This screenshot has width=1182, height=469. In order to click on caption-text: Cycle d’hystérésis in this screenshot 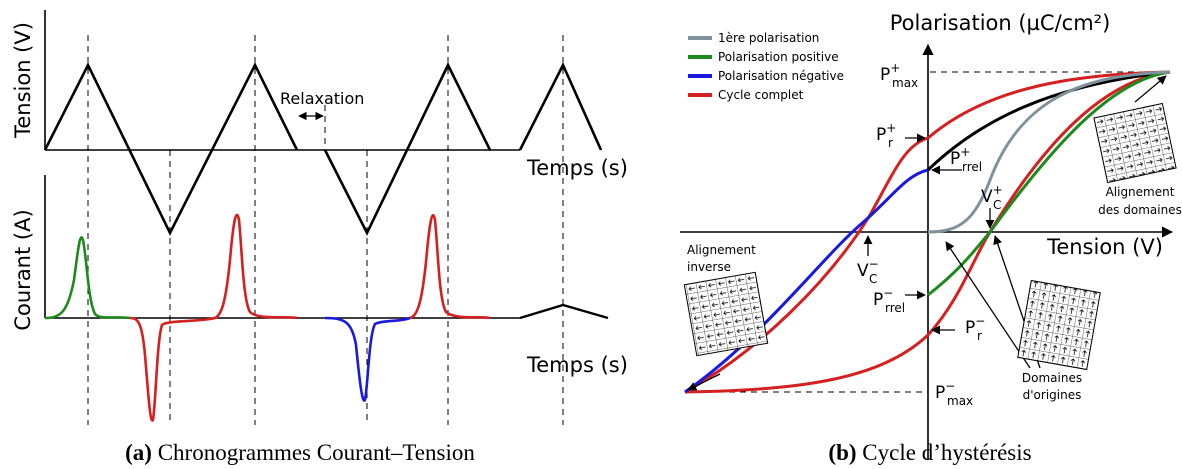, I will do `click(946, 452)`.